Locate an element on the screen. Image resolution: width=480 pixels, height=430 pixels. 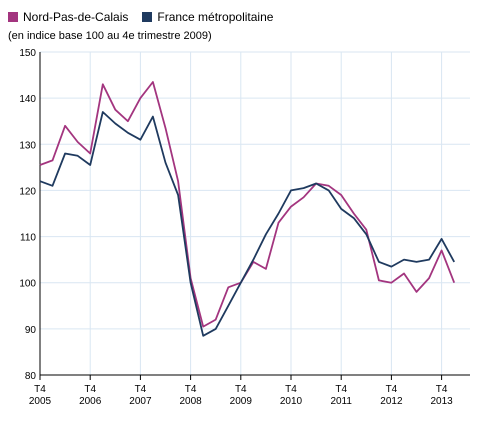
x-tick-label: 2013 is located at coordinates (441, 401).